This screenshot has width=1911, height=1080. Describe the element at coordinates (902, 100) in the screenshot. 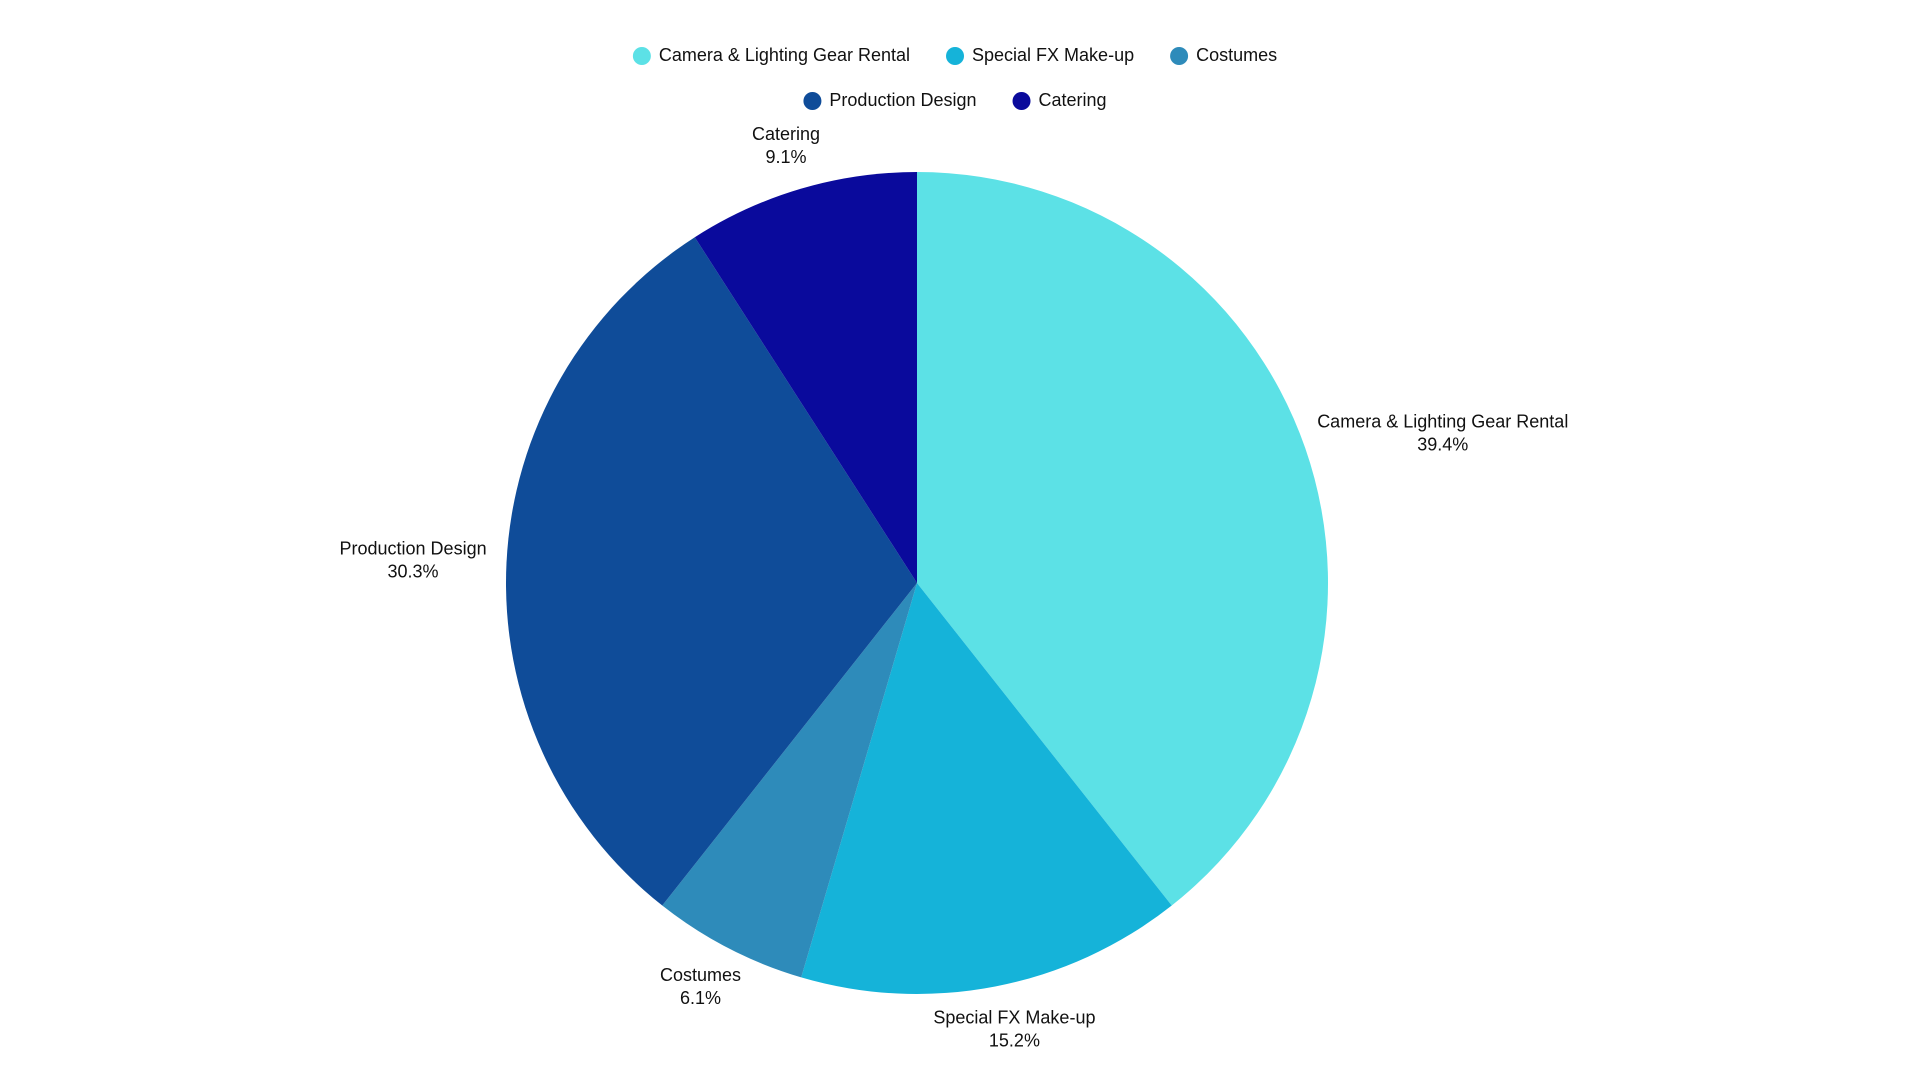

I see `legend-label: Production Design` at that location.